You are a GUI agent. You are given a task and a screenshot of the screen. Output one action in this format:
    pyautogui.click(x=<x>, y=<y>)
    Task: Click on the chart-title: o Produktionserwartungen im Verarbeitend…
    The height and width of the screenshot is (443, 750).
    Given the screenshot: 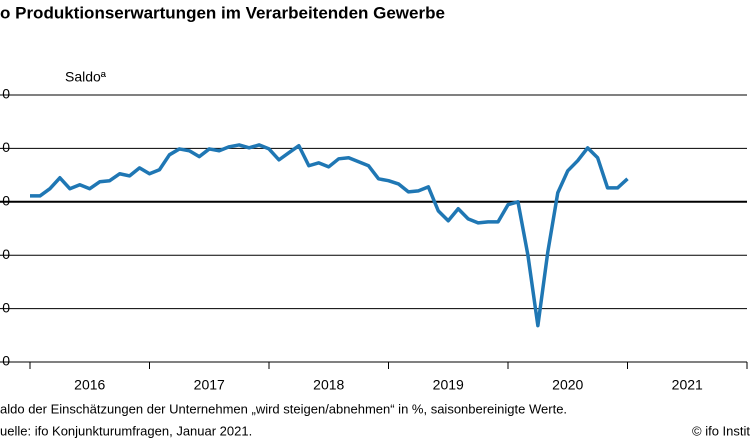 What is the action you would take?
    pyautogui.click(x=222, y=12)
    